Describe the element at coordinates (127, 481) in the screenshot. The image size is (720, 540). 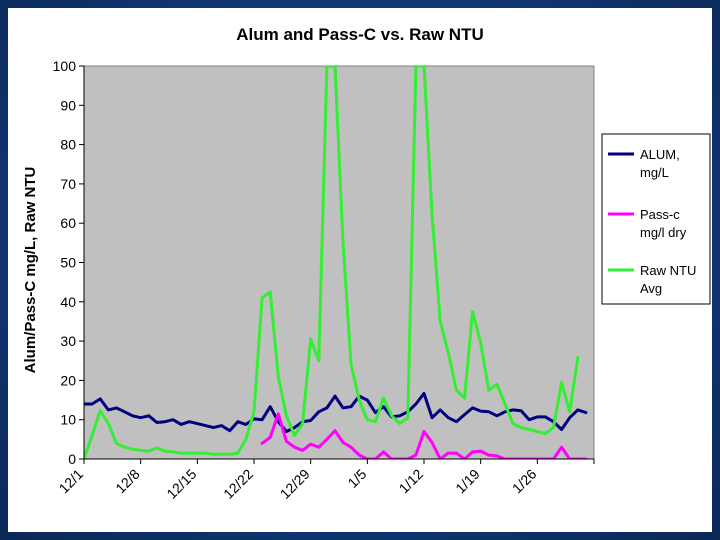
I see `x-tick-label: 12/8` at that location.